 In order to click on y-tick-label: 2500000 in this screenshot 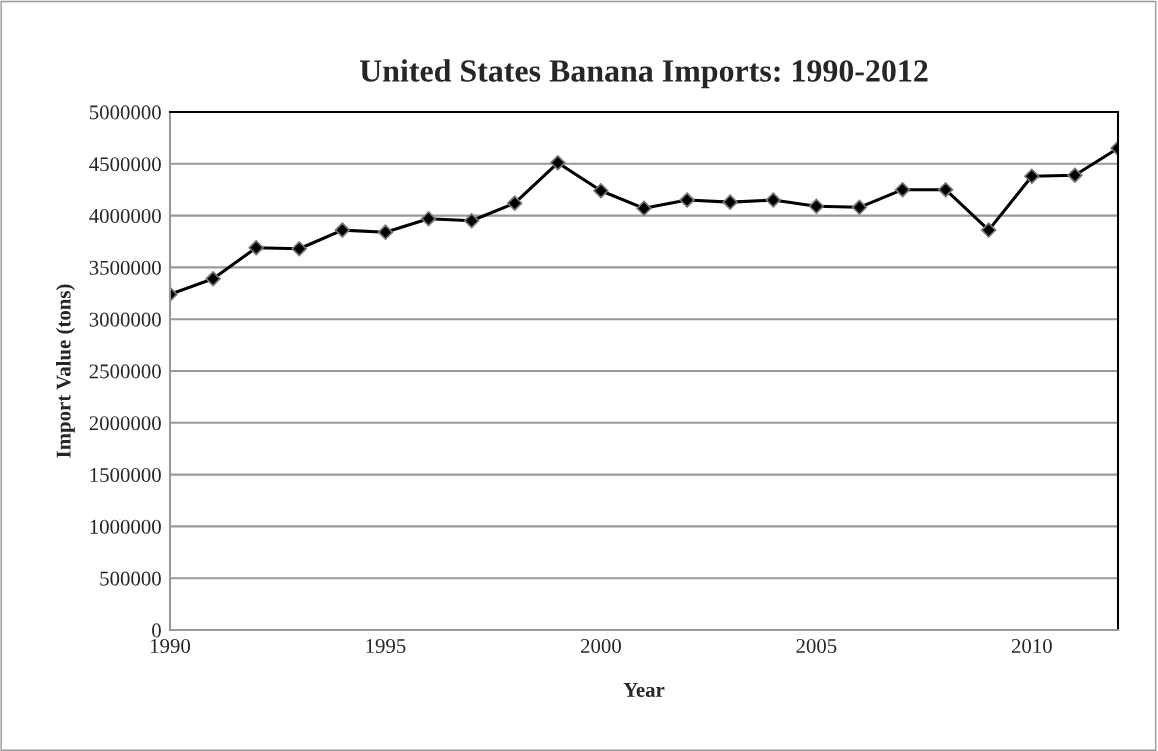, I will do `click(125, 371)`.